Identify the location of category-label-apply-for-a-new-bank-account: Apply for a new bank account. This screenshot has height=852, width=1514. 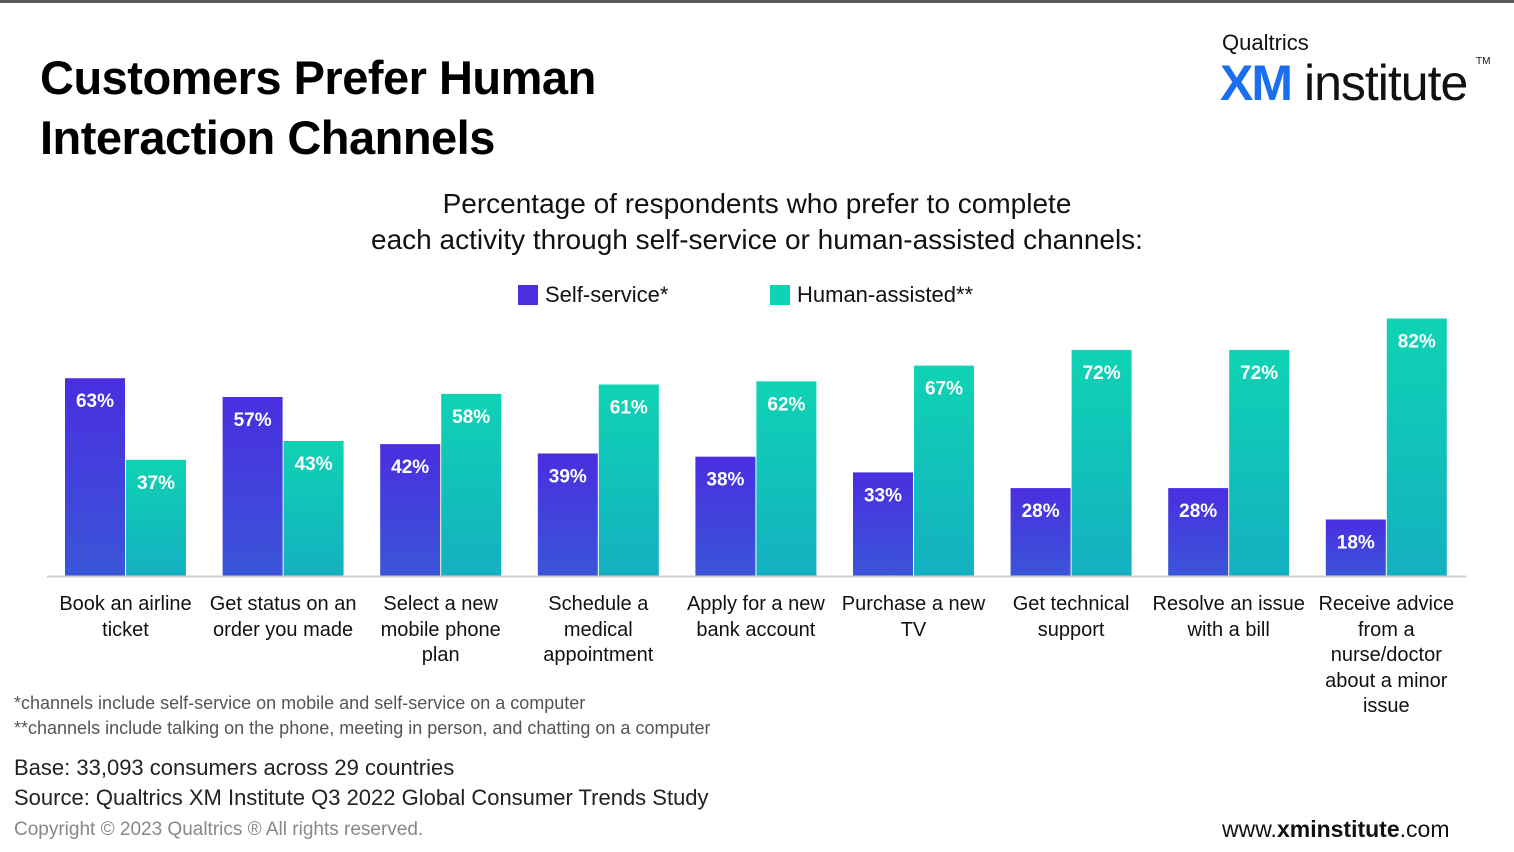
(756, 617).